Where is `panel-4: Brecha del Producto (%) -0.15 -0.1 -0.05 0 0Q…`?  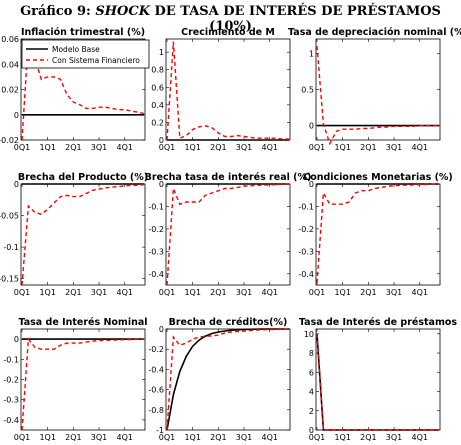 panel-4: Brecha del Producto (%) -0.15 -0.1 -0.05 0 0Q… is located at coordinates (74, 234).